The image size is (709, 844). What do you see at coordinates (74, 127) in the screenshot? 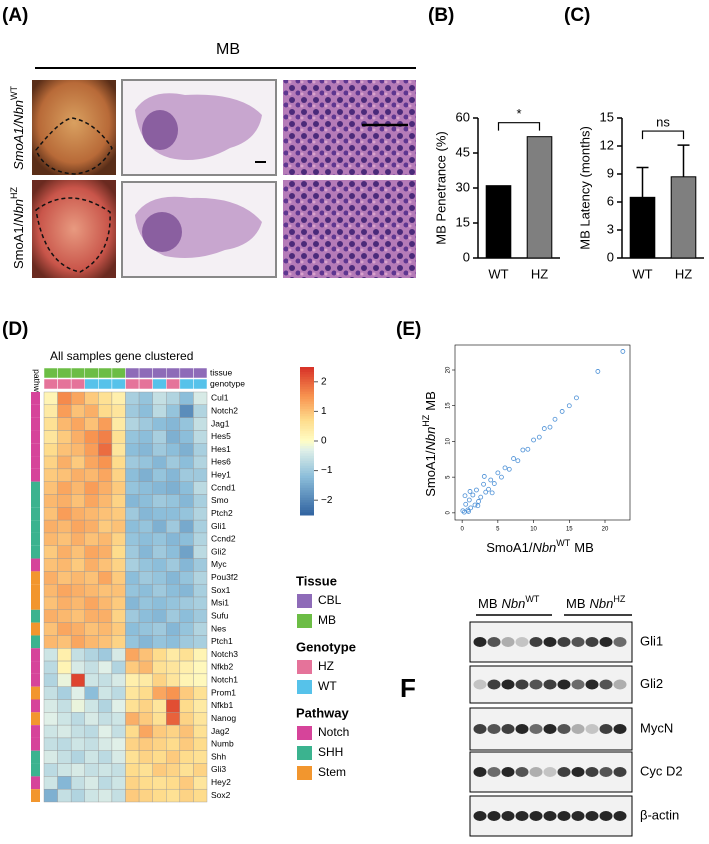
I see `brain-photo` at bounding box center [74, 127].